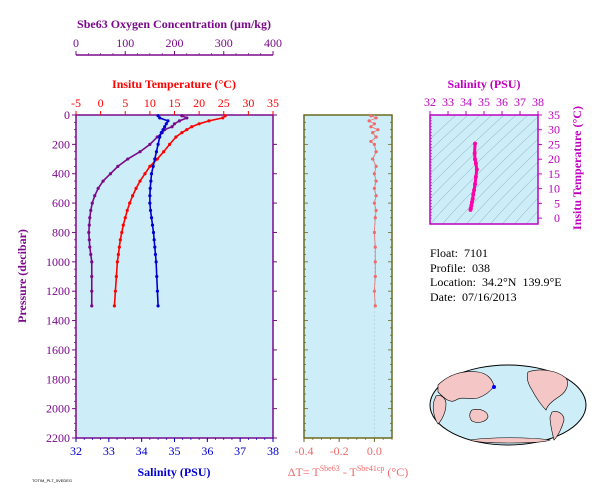  What do you see at coordinates (61, 174) in the screenshot?
I see `pressure-tick-label: 400` at bounding box center [61, 174].